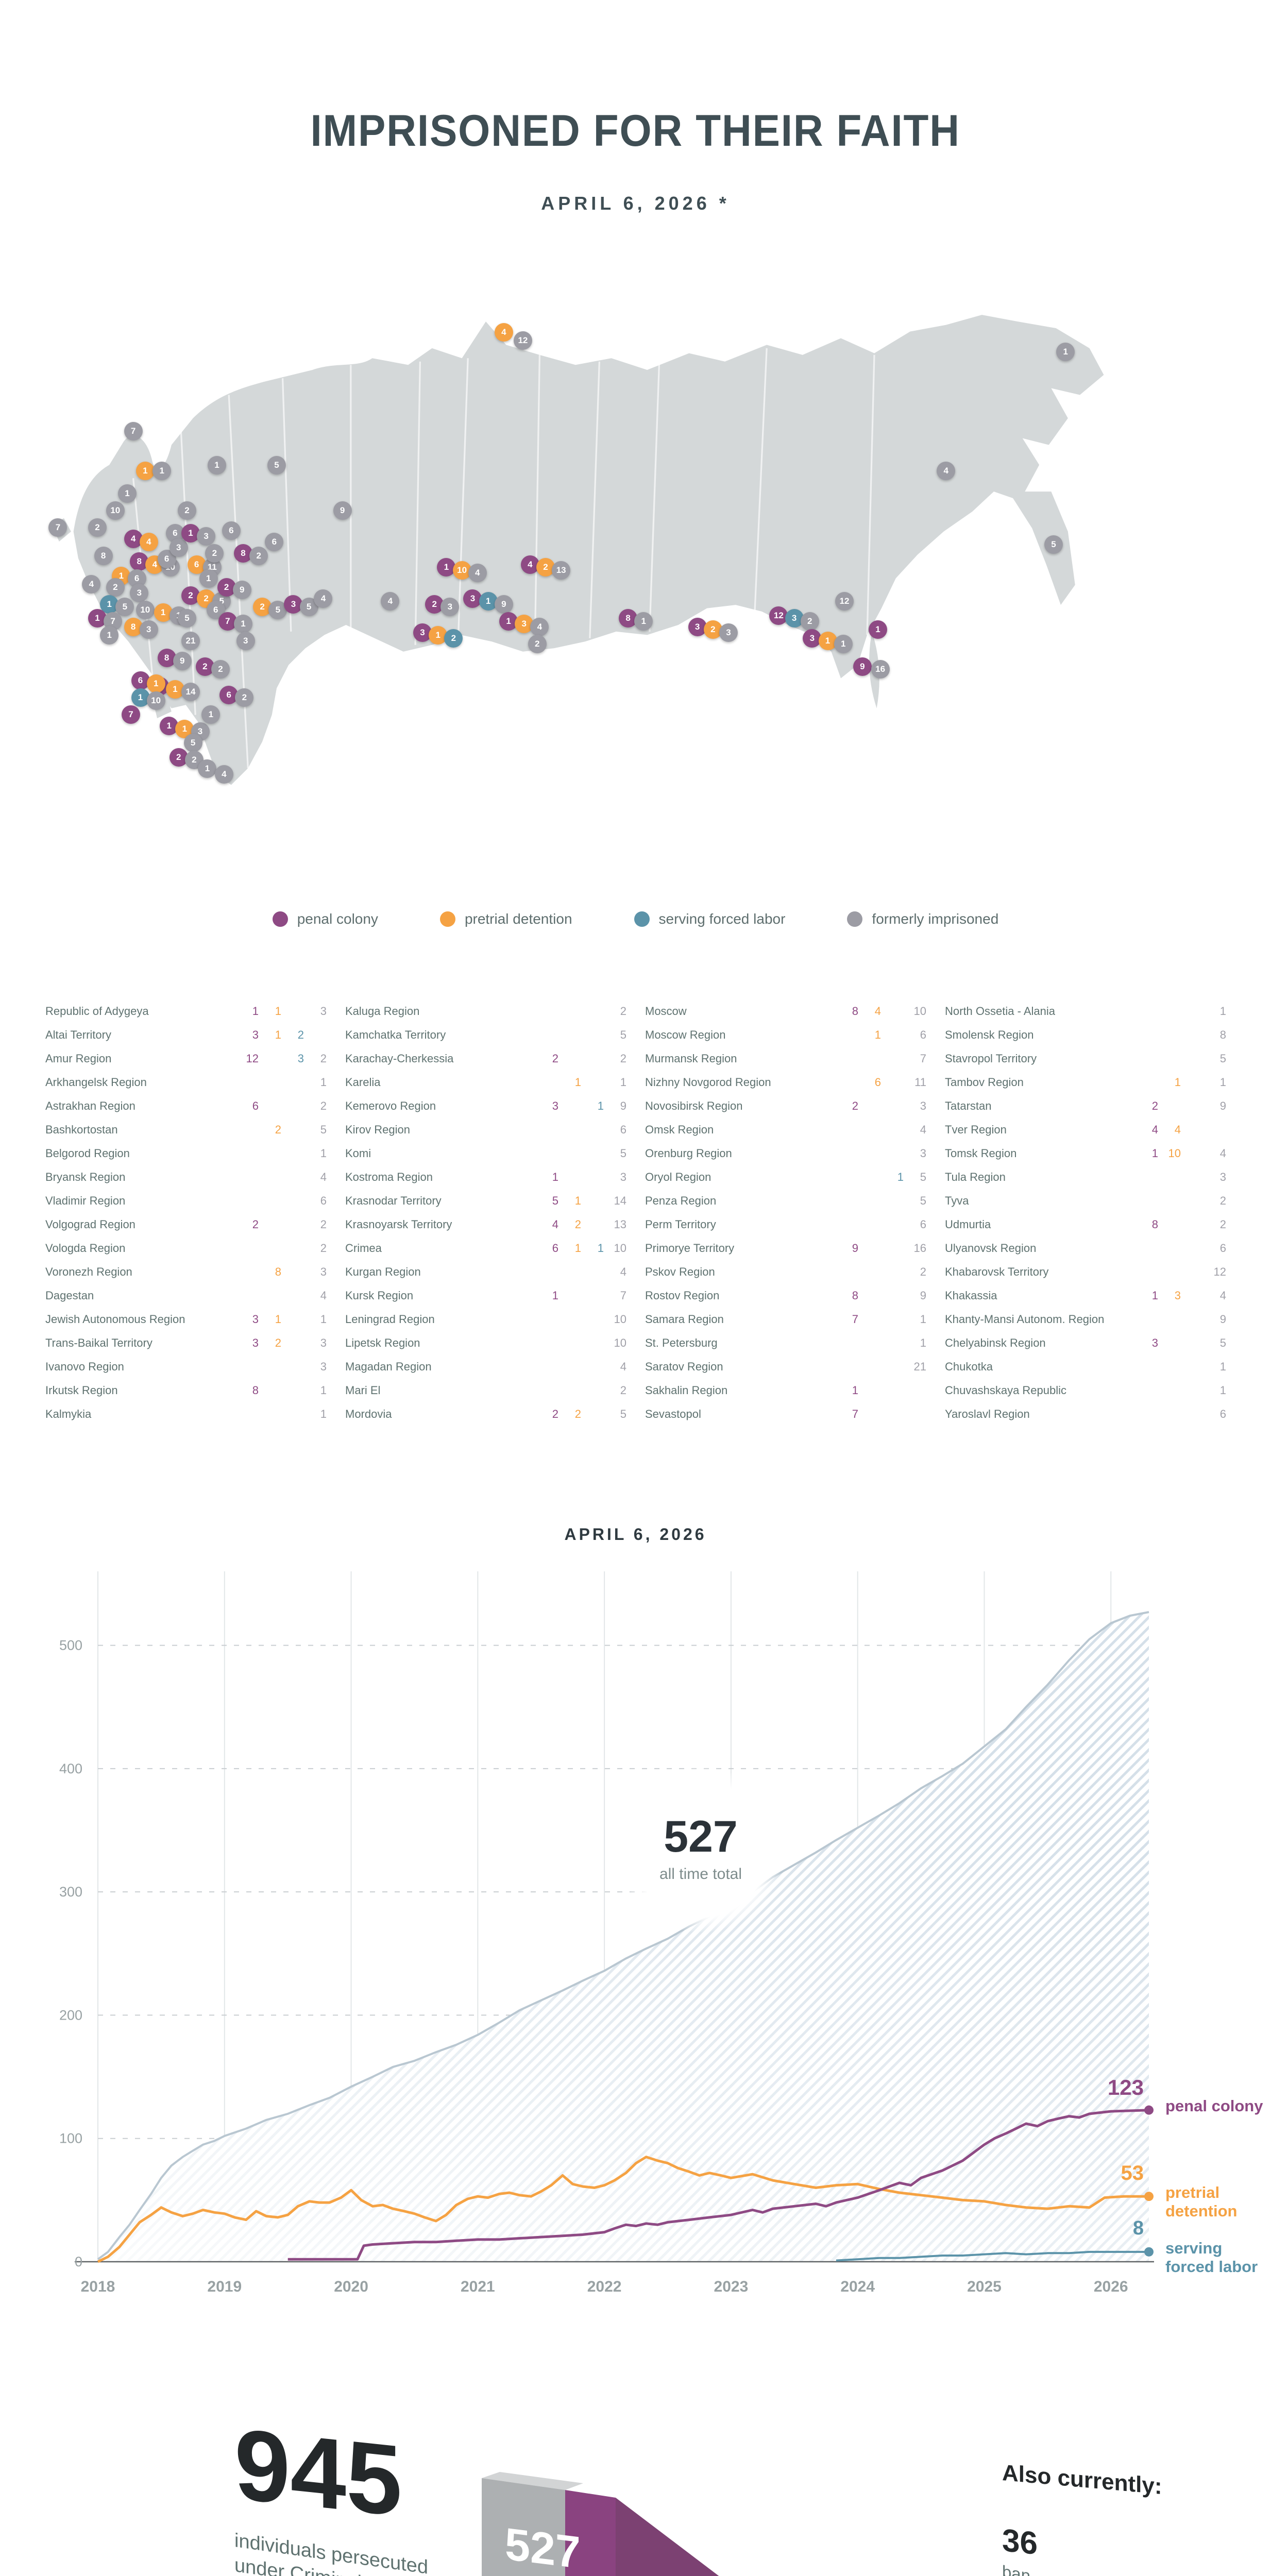 The image size is (1271, 2576). What do you see at coordinates (785, 1177) in the screenshot?
I see `table-row: Oryol Region 1 5` at bounding box center [785, 1177].